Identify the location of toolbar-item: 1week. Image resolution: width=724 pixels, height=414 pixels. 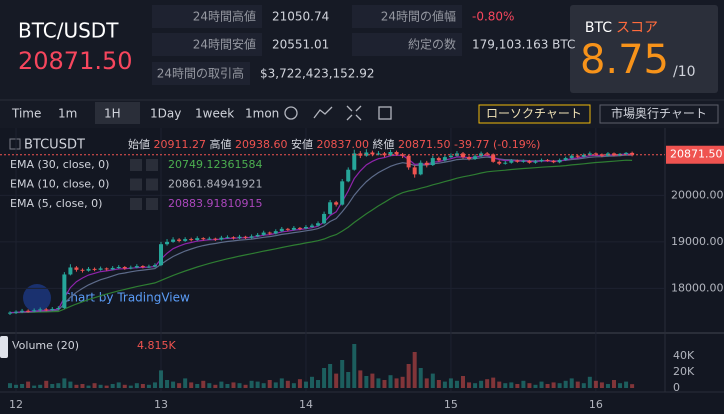
(214, 114).